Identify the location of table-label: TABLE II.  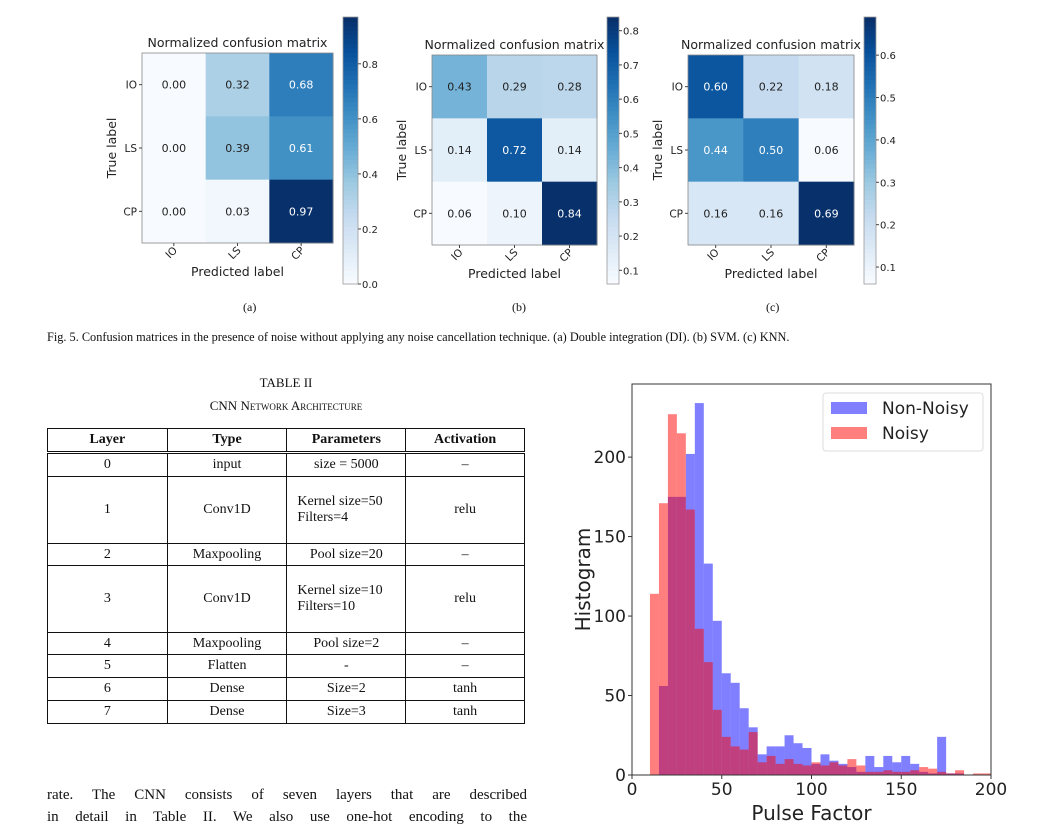
(286, 382).